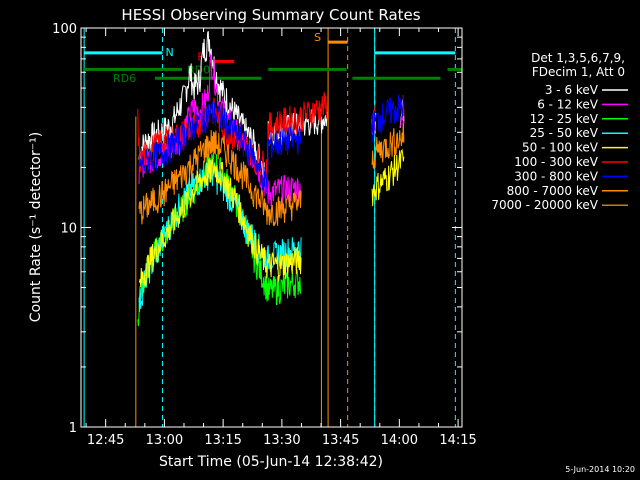  Describe the element at coordinates (600, 469) in the screenshot. I see `date-stamp: 5-Jun-2014 10:20` at that location.